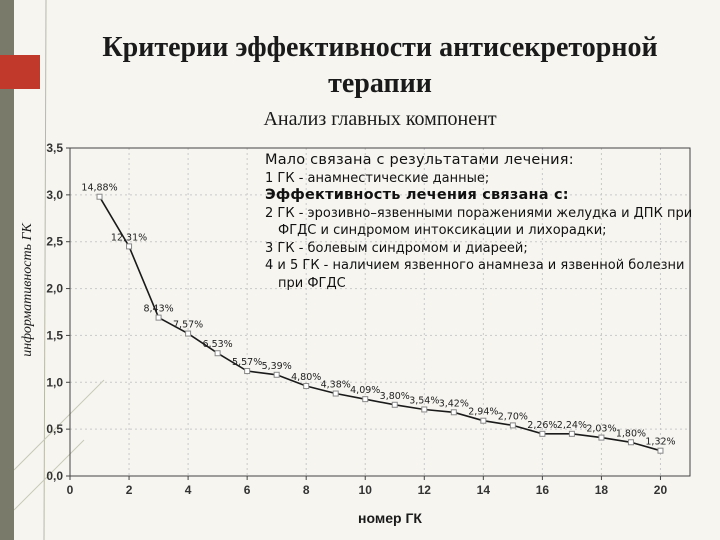  Describe the element at coordinates (54, 382) in the screenshot. I see `y-tick-label: 1,0` at that location.